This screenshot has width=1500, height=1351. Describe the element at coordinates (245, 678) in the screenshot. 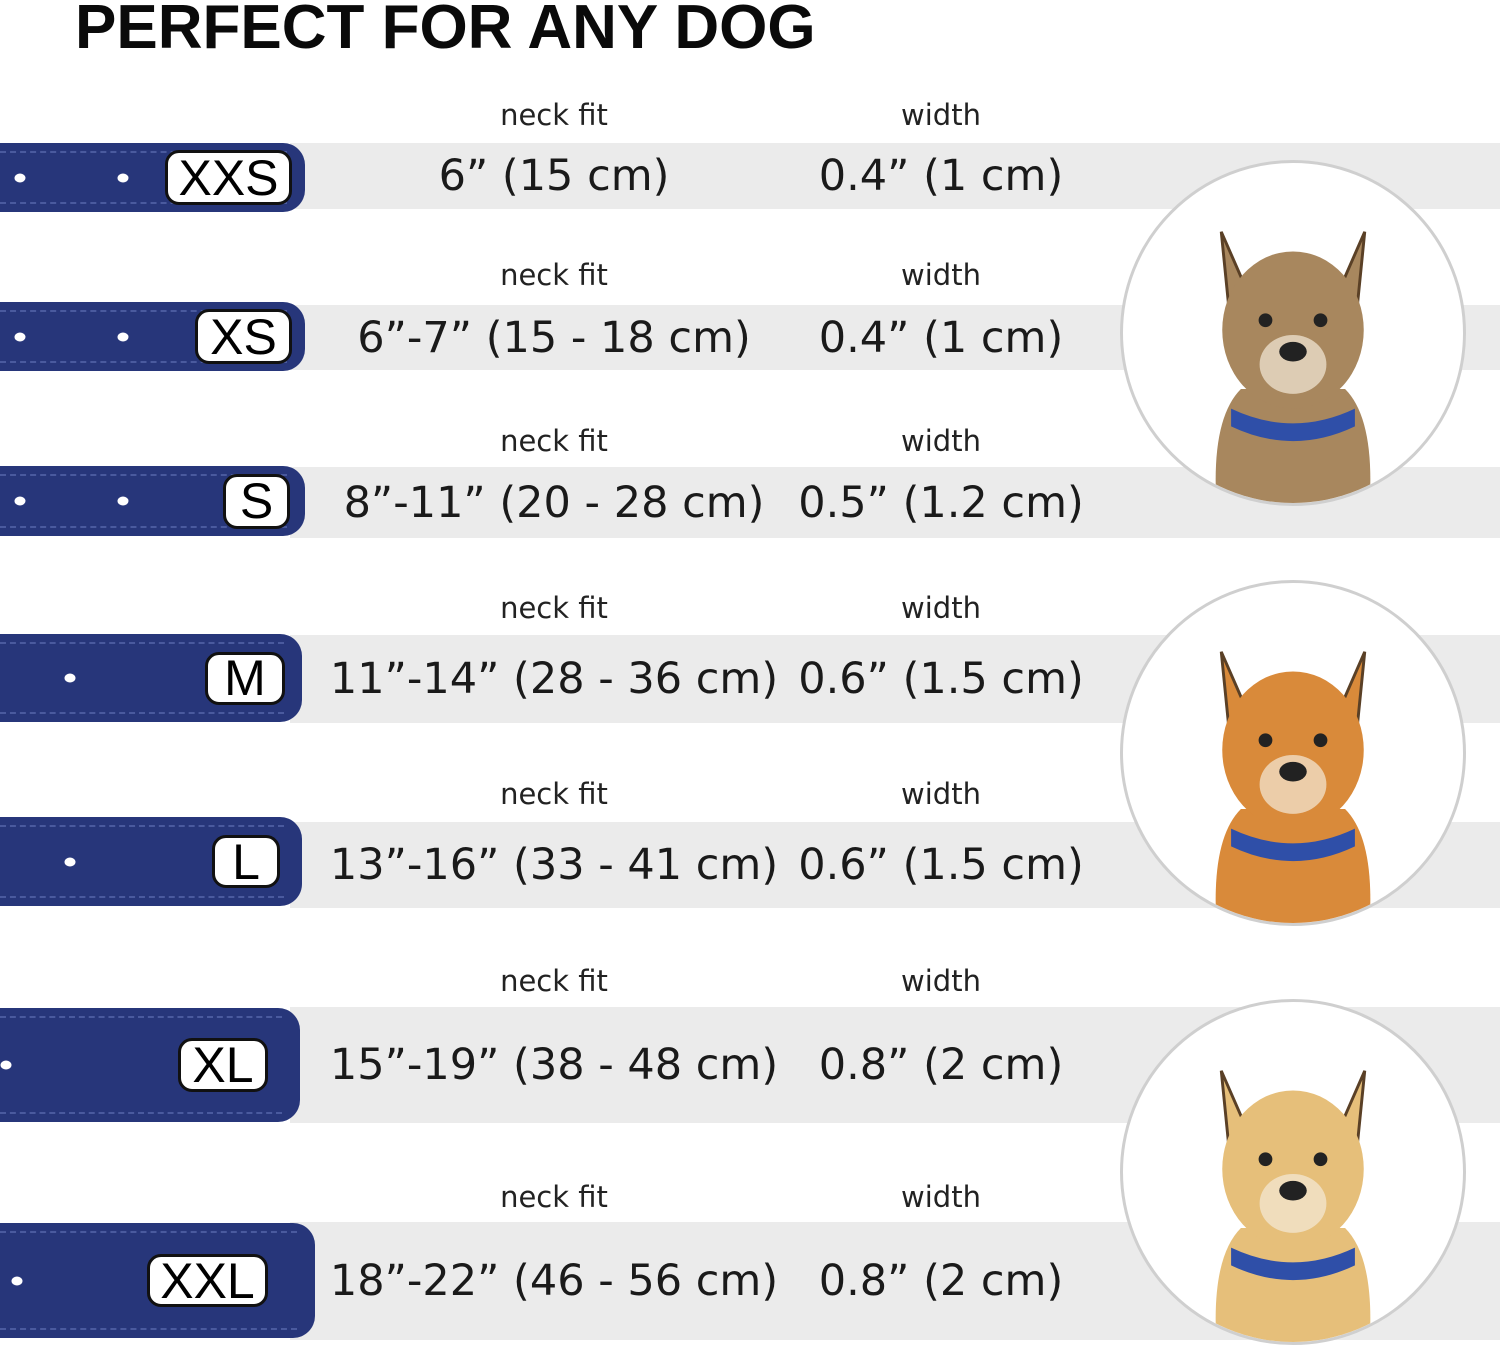

I see `size-badge: M` at that location.